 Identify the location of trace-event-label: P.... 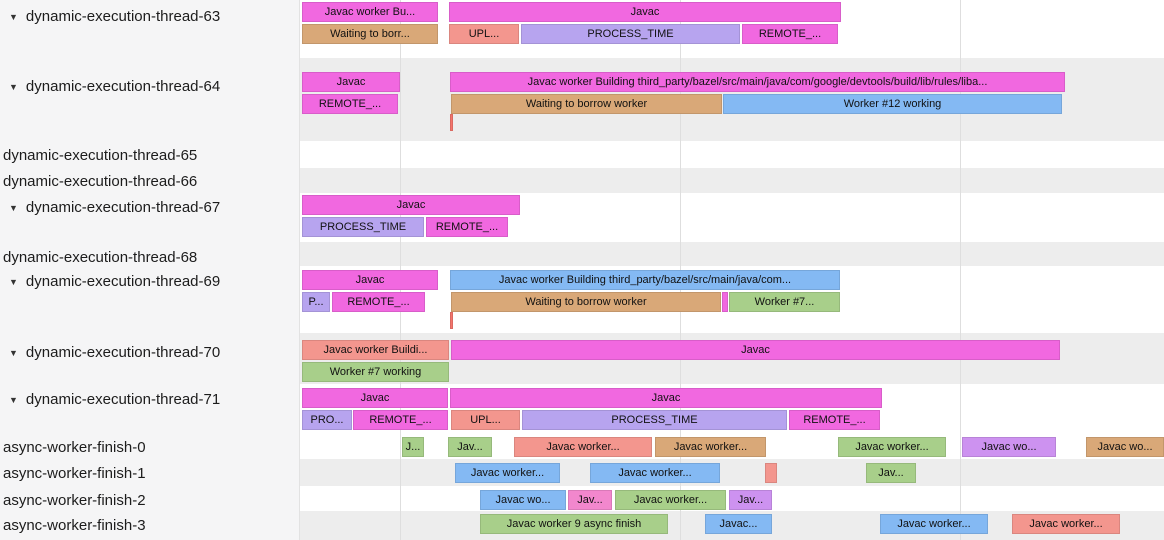
(316, 302).